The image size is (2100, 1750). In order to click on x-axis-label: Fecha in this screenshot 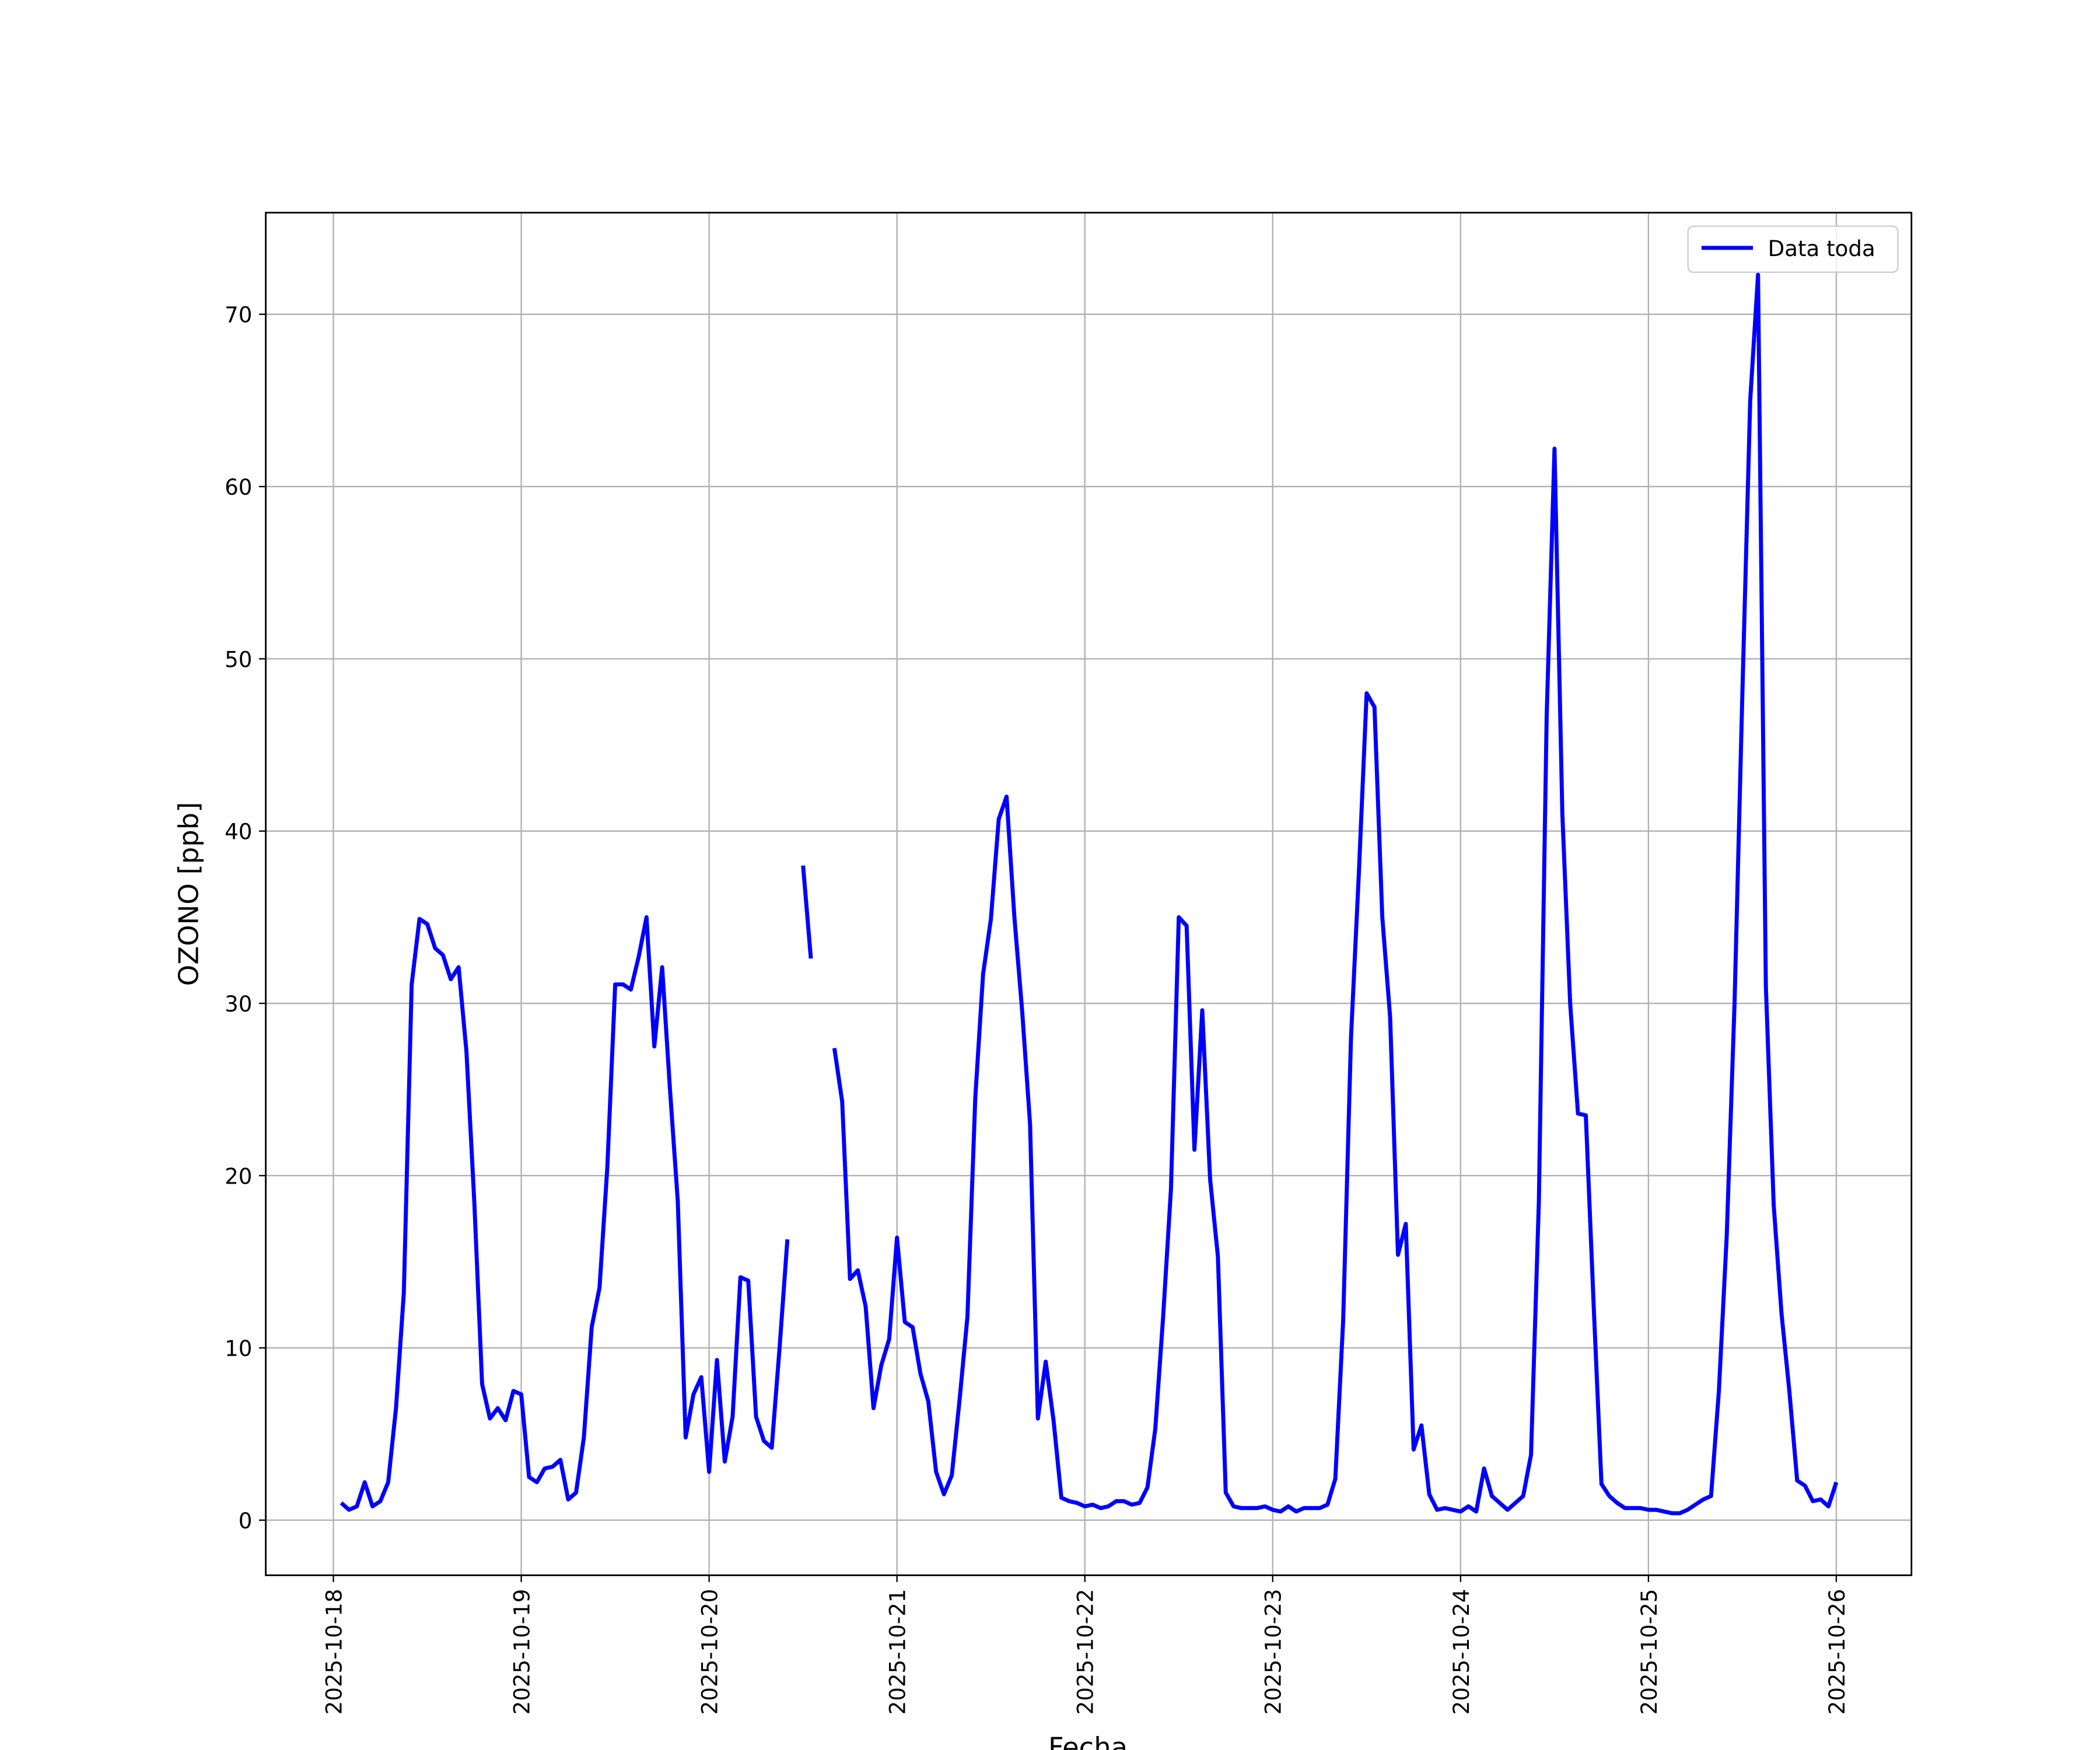, I will do `click(1088, 1741)`.